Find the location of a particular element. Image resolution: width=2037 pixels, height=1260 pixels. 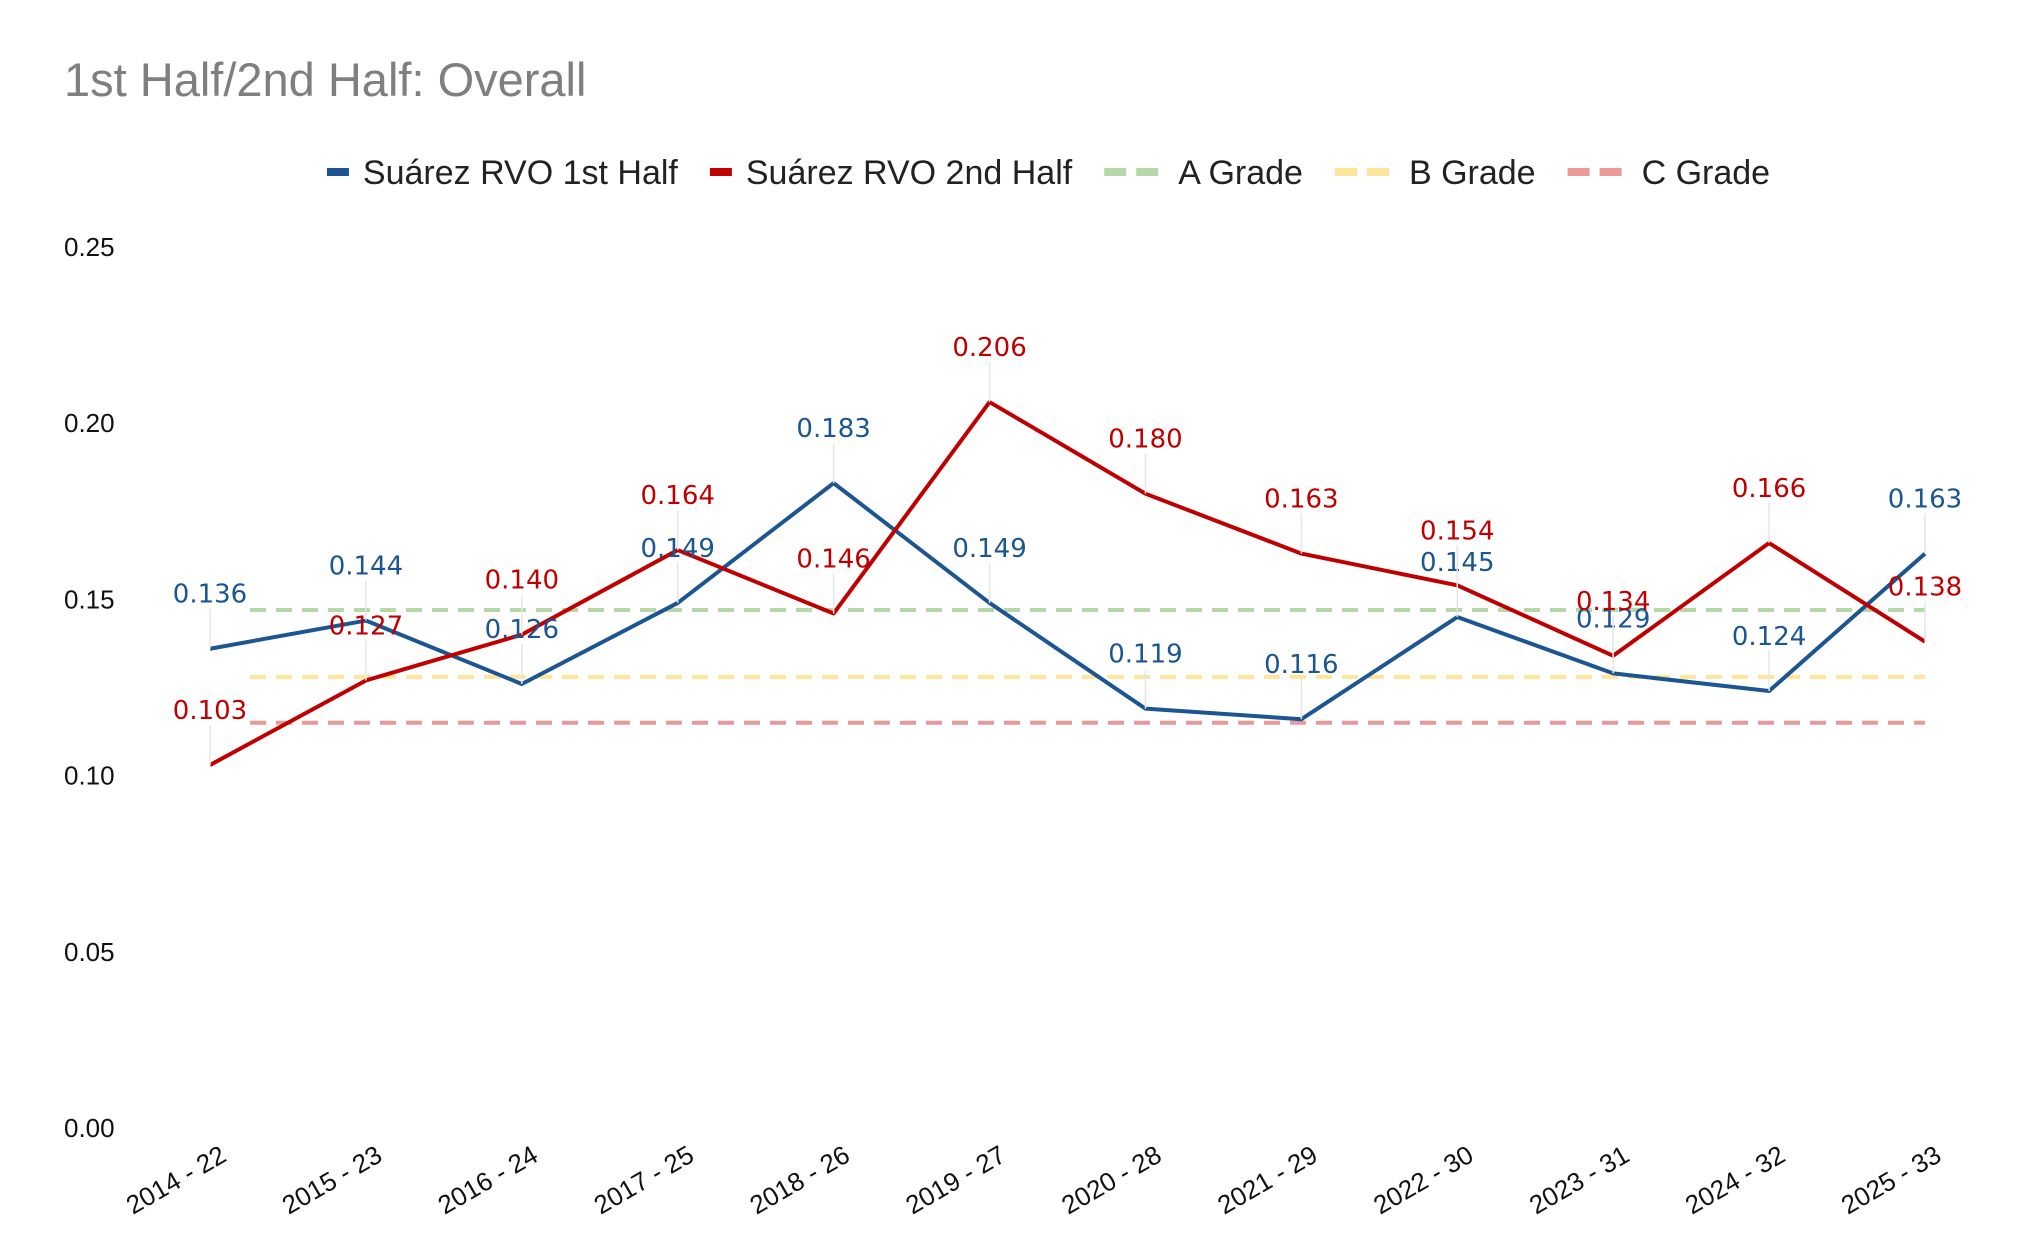

legend-item: B Grade is located at coordinates (1435, 173).